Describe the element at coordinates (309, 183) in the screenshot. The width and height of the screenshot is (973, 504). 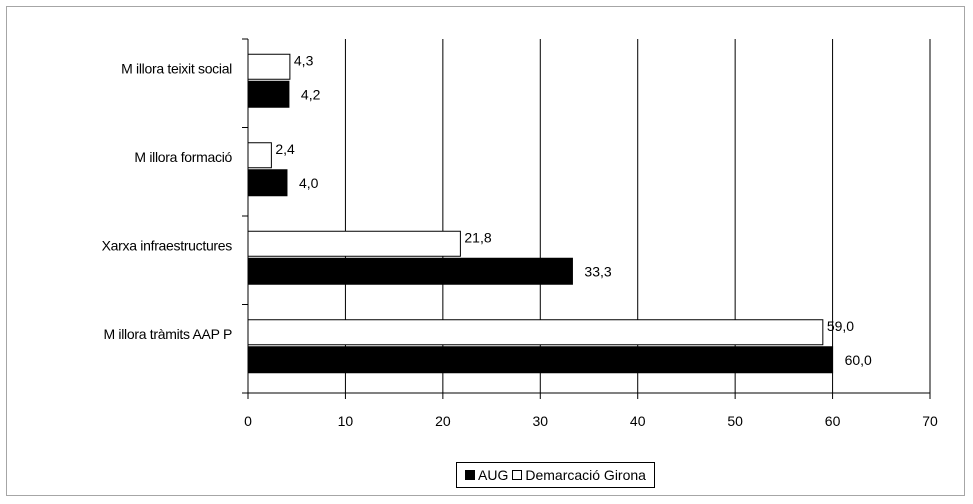
I see `data-label-aug-2: 4,0` at that location.